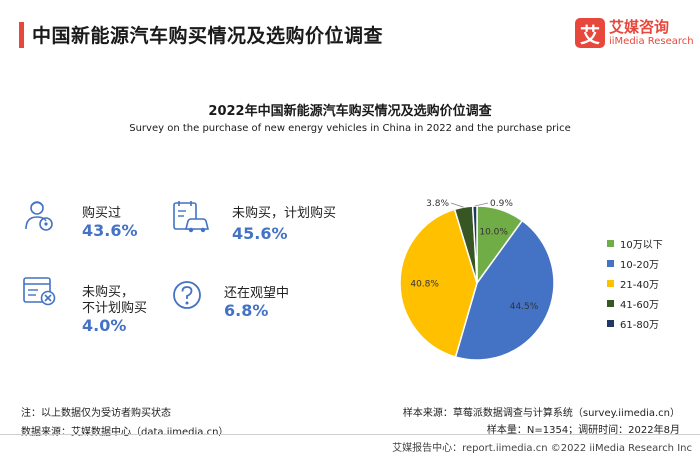 The image size is (700, 455). What do you see at coordinates (102, 213) in the screenshot?
I see `stat-purchased-label: 购买过` at bounding box center [102, 213].